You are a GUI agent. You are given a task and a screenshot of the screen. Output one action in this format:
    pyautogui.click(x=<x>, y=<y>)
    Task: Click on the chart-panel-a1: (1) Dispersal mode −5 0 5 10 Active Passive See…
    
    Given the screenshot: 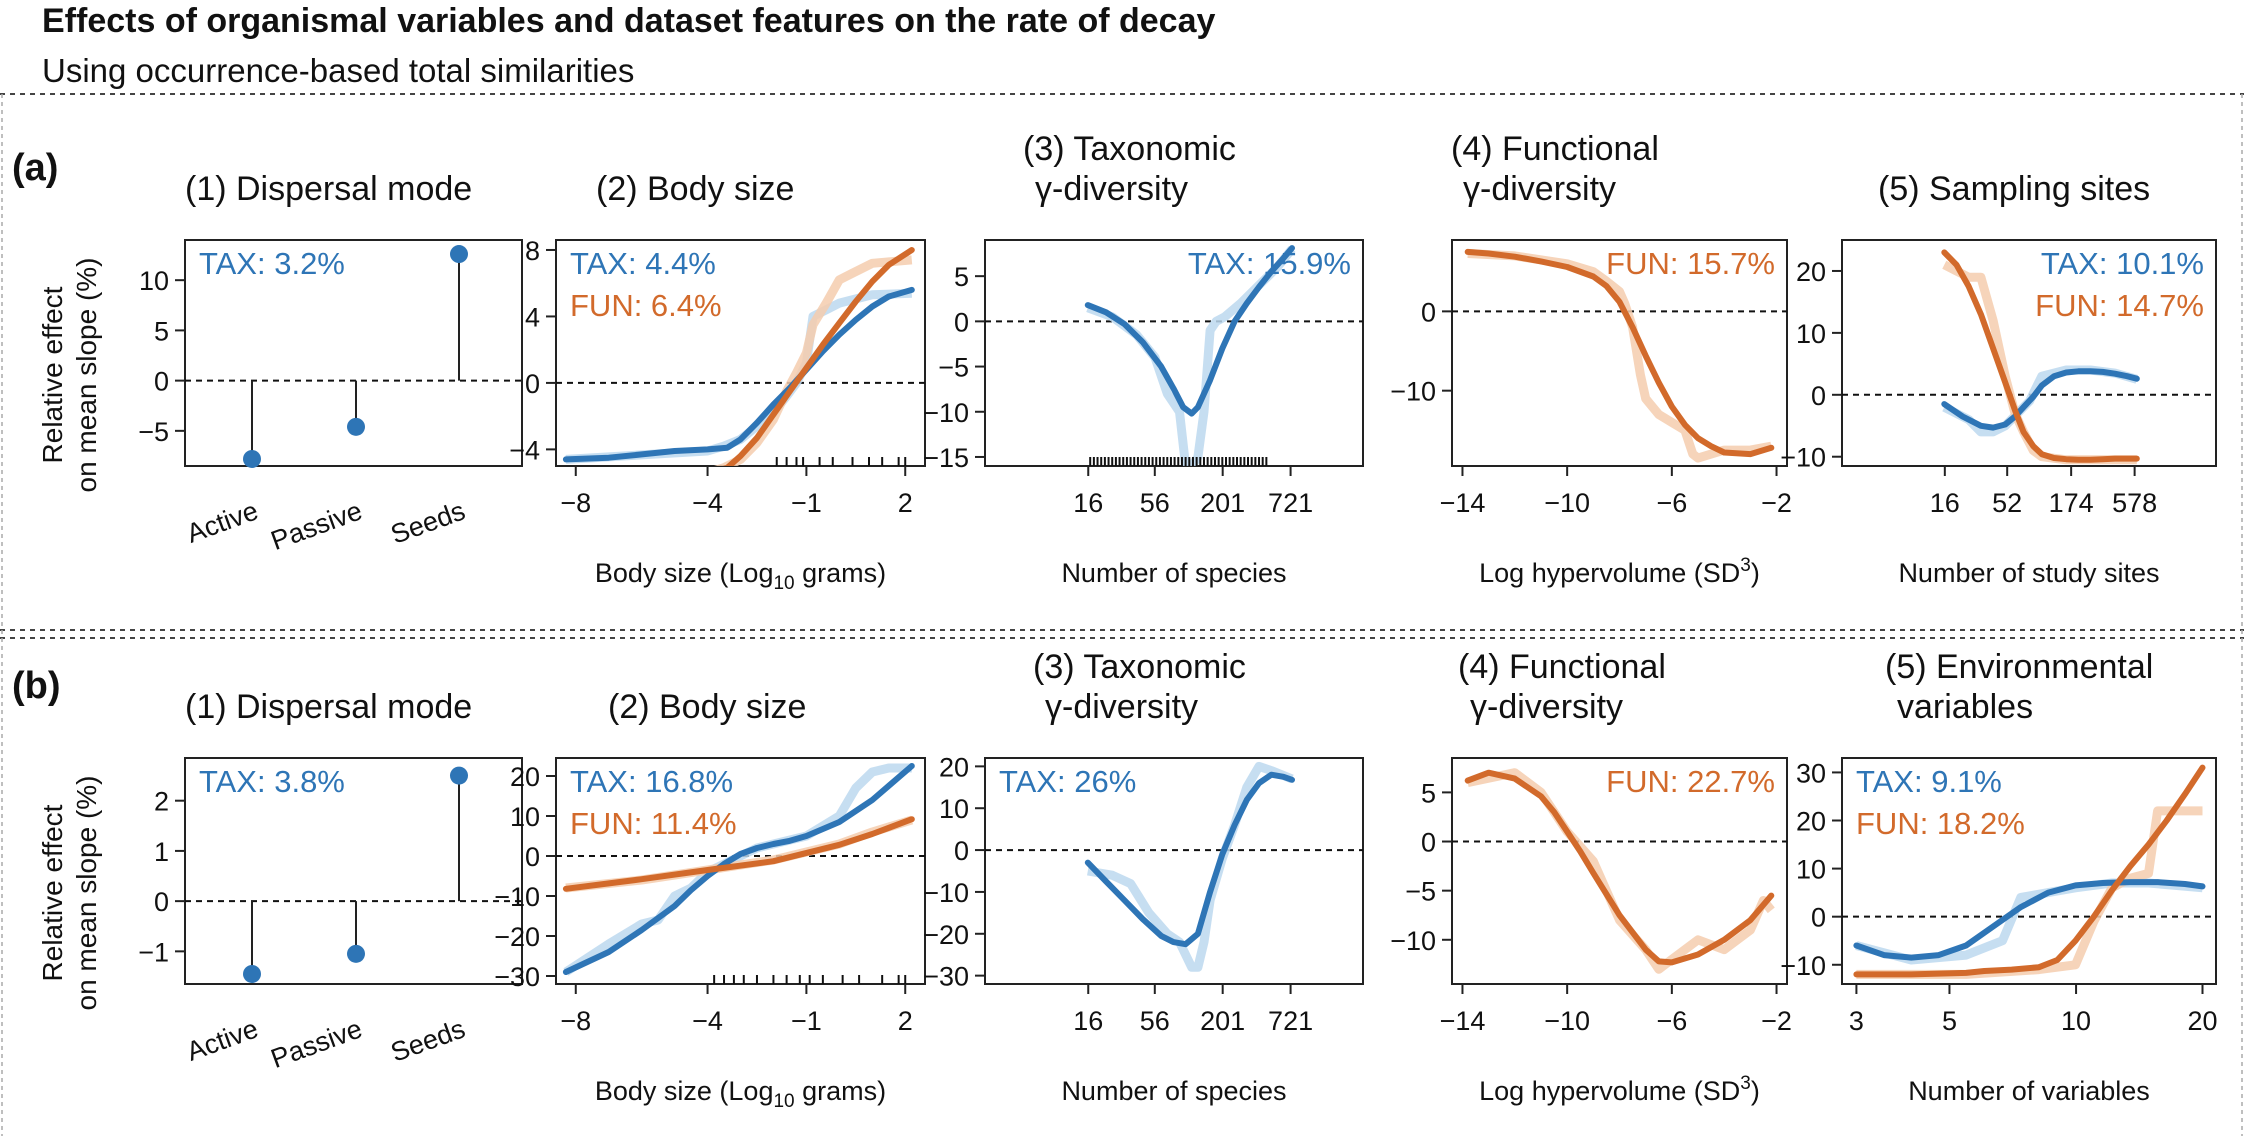 What is the action you would take?
    pyautogui.click(x=330, y=363)
    